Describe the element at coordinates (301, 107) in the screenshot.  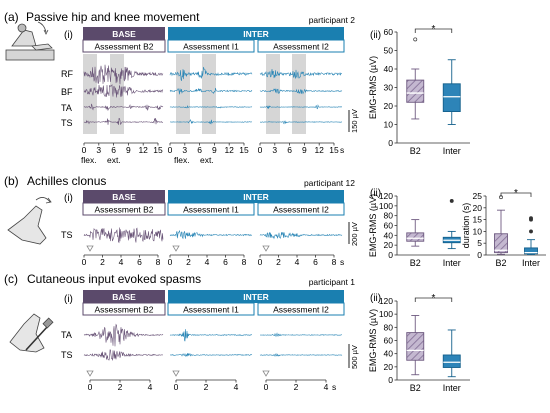
I see `emg-trace-ta-i2` at that location.